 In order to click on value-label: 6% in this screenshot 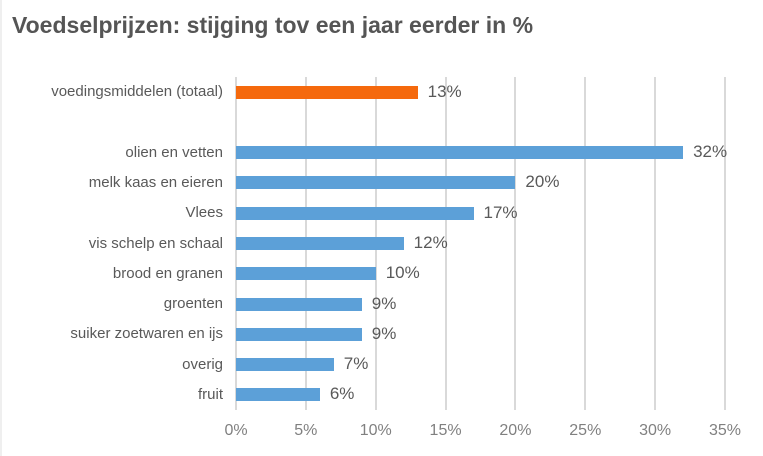, I will do `click(342, 394)`.